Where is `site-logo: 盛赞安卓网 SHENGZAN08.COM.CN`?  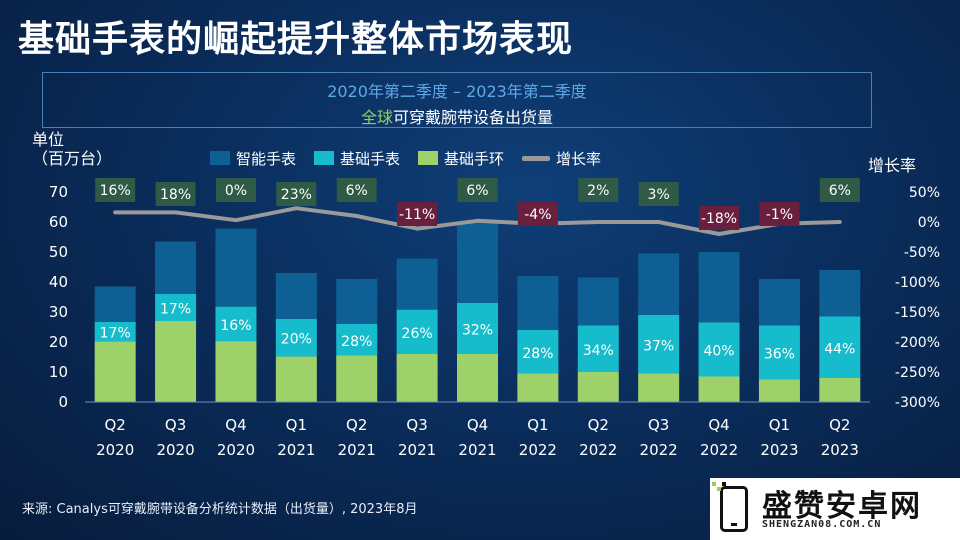
site-logo: 盛赞安卓网 SHENGZAN08.COM.CN is located at coordinates (835, 509).